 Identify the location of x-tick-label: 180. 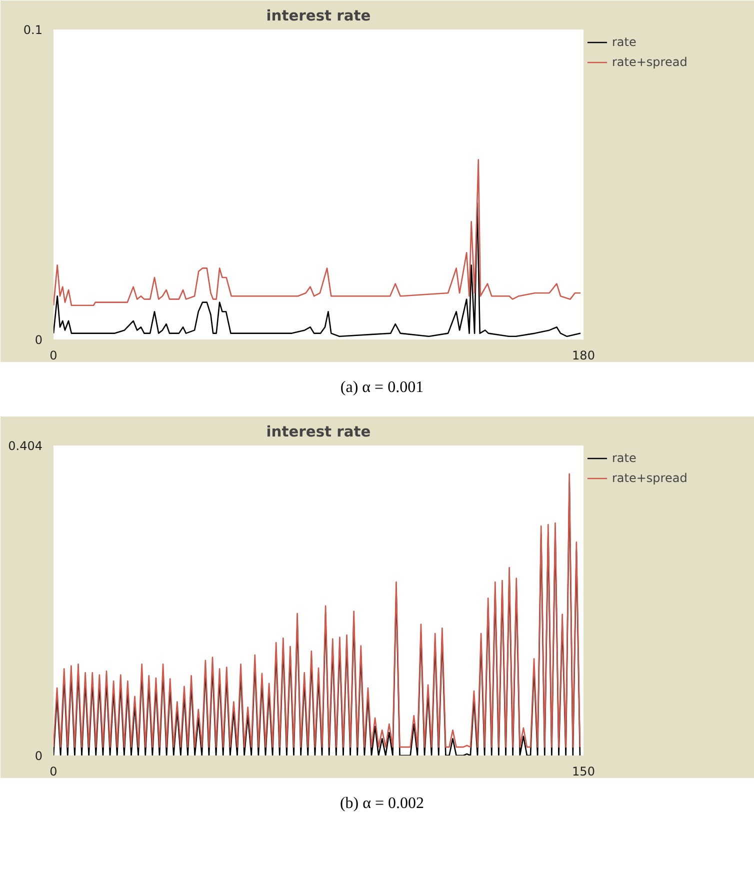
(583, 355).